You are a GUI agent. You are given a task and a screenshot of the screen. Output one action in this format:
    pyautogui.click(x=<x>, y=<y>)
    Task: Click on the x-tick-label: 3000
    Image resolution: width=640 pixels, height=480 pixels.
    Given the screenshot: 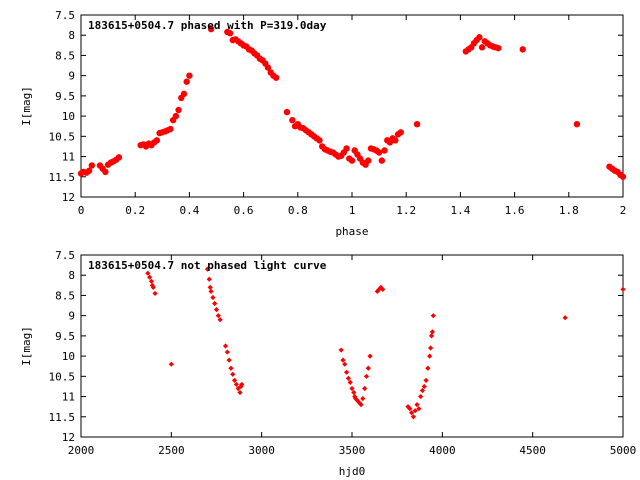 What is the action you would take?
    pyautogui.click(x=261, y=450)
    